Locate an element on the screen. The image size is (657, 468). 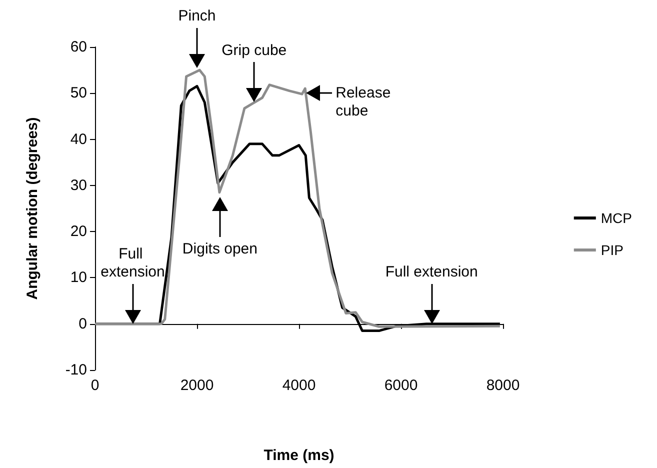
legend-label: MCP is located at coordinates (616, 218).